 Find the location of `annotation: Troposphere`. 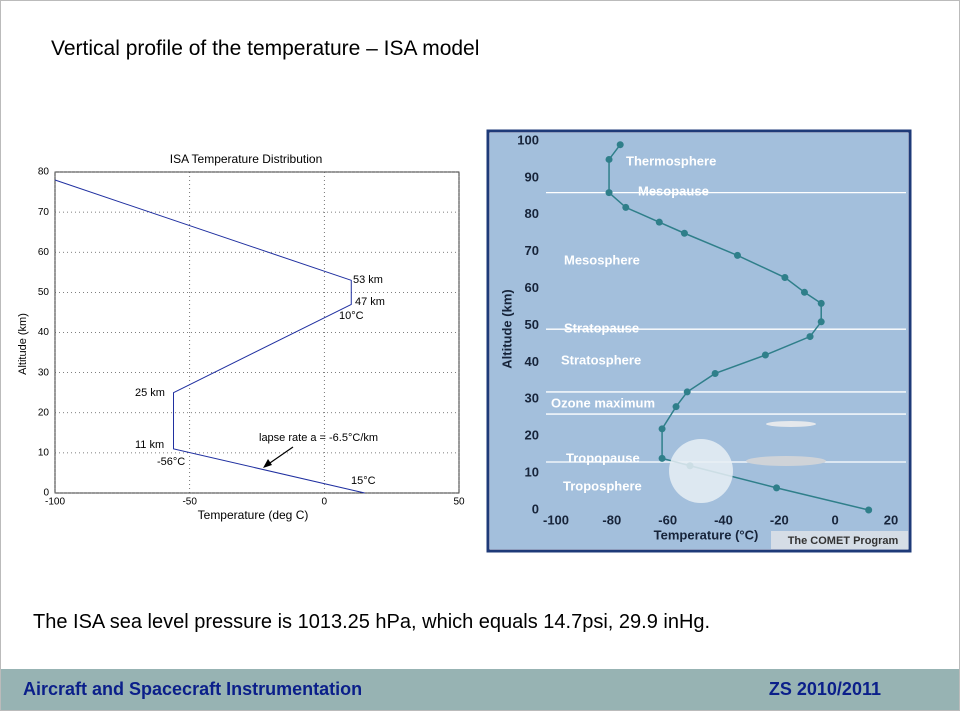

annotation: Troposphere is located at coordinates (602, 485).